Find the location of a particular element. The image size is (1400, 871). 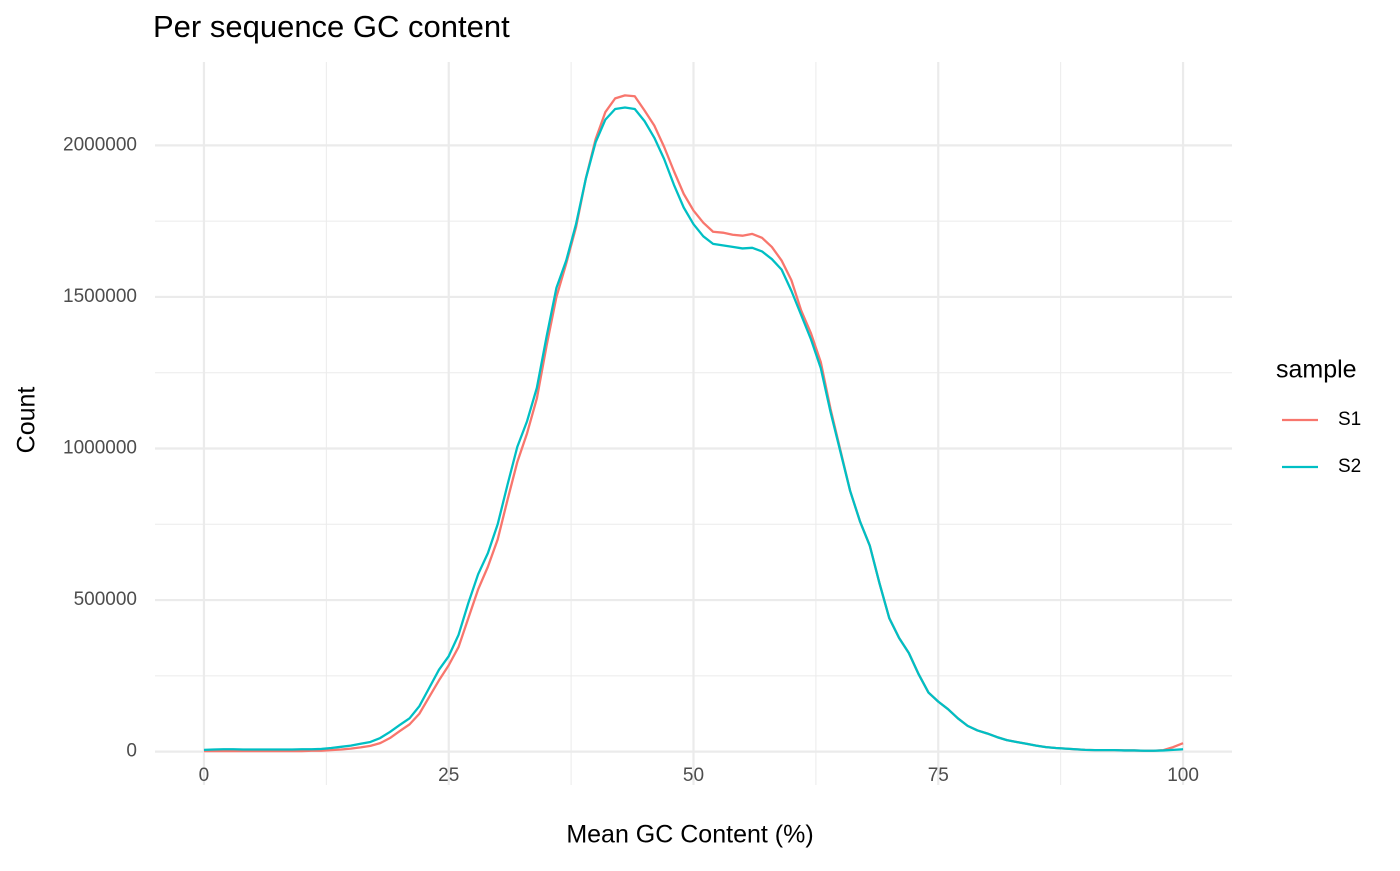

x-axis-title: Mean GC Content (%) is located at coordinates (689, 835).